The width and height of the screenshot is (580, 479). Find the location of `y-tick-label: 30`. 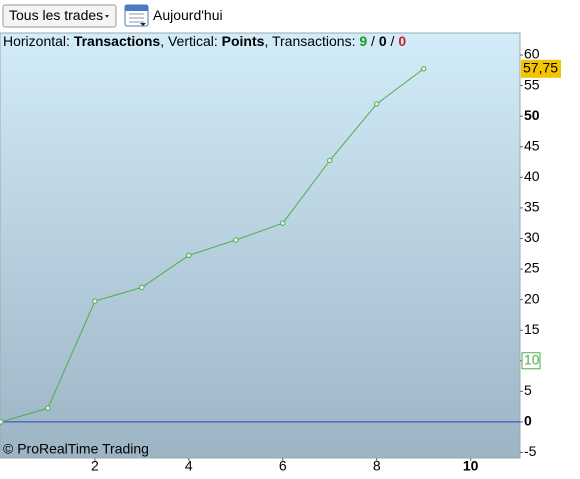

y-tick-label: 30 is located at coordinates (532, 237).